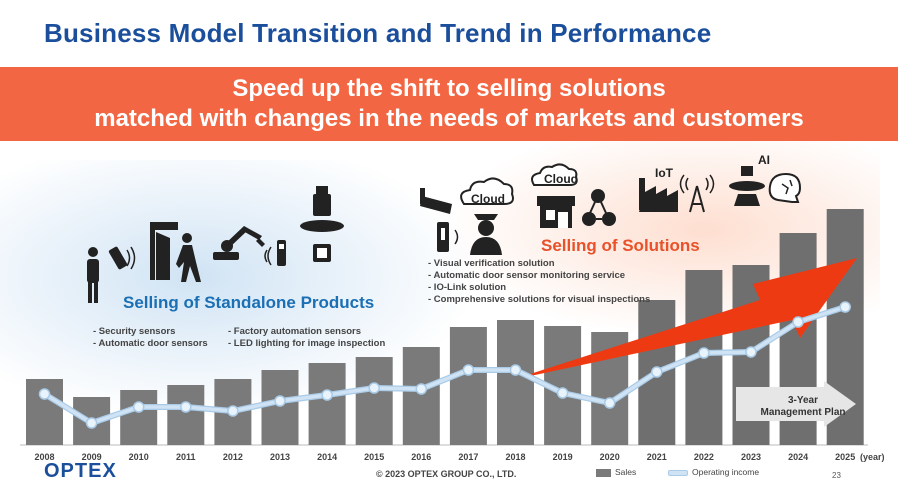  What do you see at coordinates (803, 400) in the screenshot?
I see `plan-line-1: 3-Year` at bounding box center [803, 400].